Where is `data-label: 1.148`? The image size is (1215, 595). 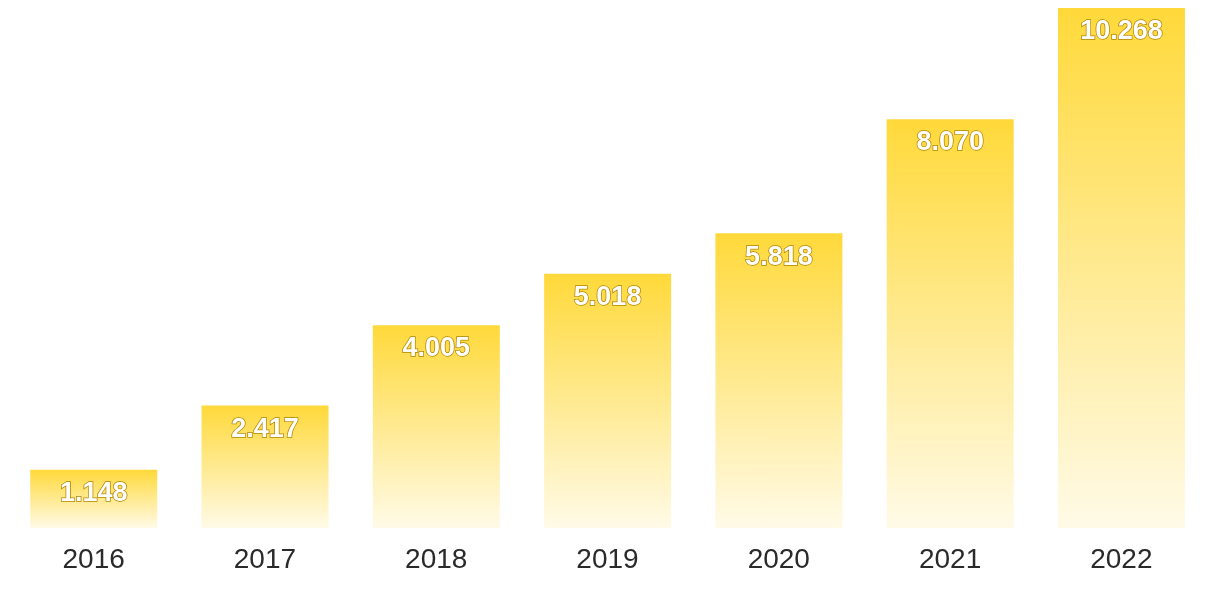 data-label: 1.148 is located at coordinates (93, 492).